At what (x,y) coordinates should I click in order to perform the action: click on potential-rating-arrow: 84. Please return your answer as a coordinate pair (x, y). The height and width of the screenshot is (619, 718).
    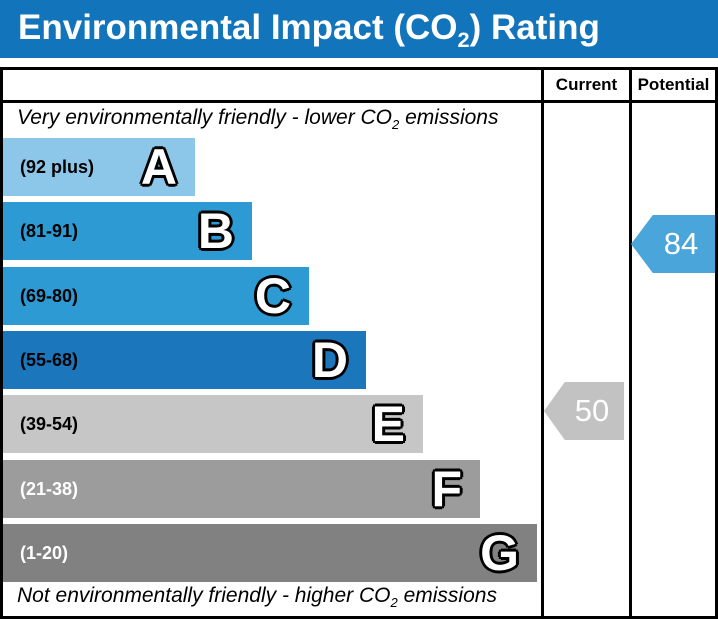
    Looking at the image, I should click on (673, 244).